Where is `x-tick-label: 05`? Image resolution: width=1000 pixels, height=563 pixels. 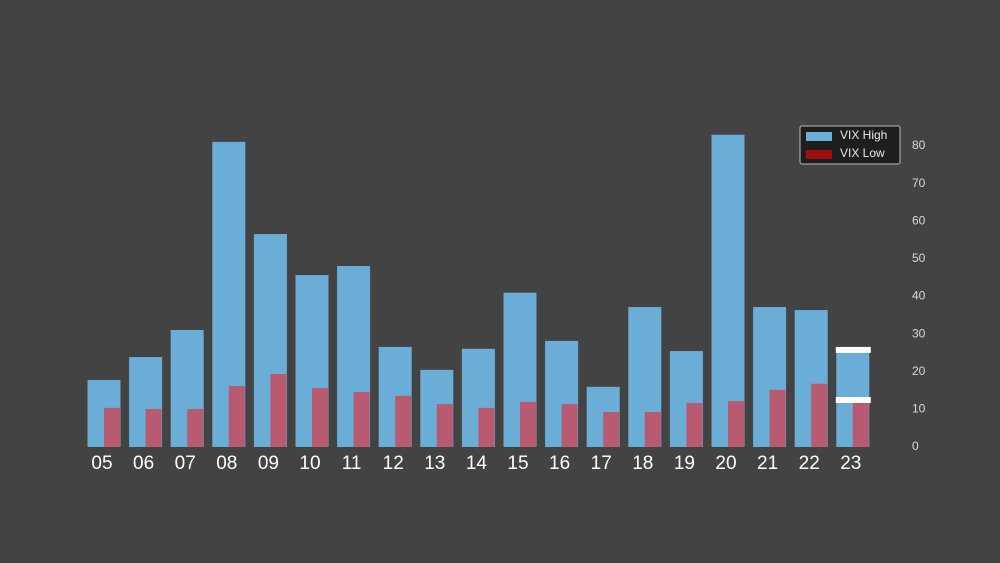 x-tick-label: 05 is located at coordinates (101, 463).